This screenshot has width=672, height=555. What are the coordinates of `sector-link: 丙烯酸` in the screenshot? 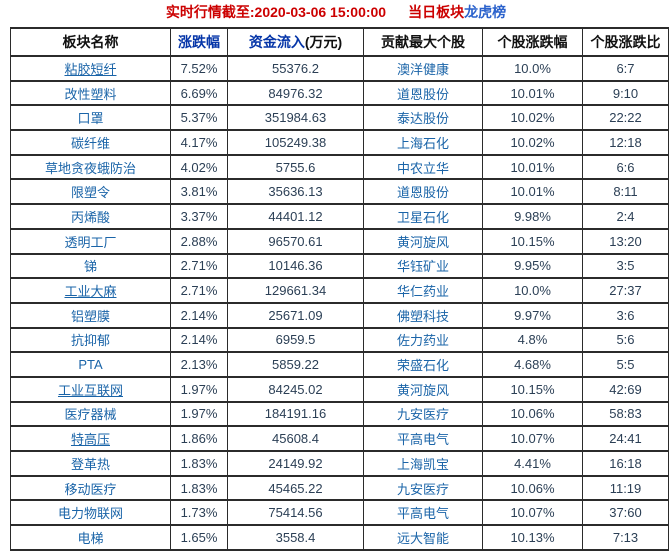 It's located at (90, 217).